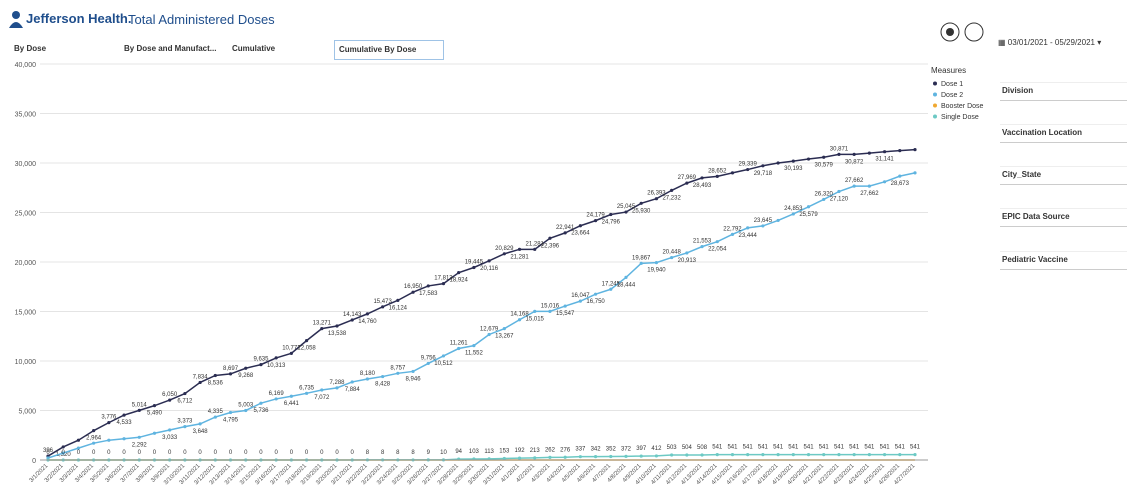 This screenshot has height=487, width=1127. What do you see at coordinates (155, 414) in the screenshot?
I see `data-label: 5,490` at bounding box center [155, 414].